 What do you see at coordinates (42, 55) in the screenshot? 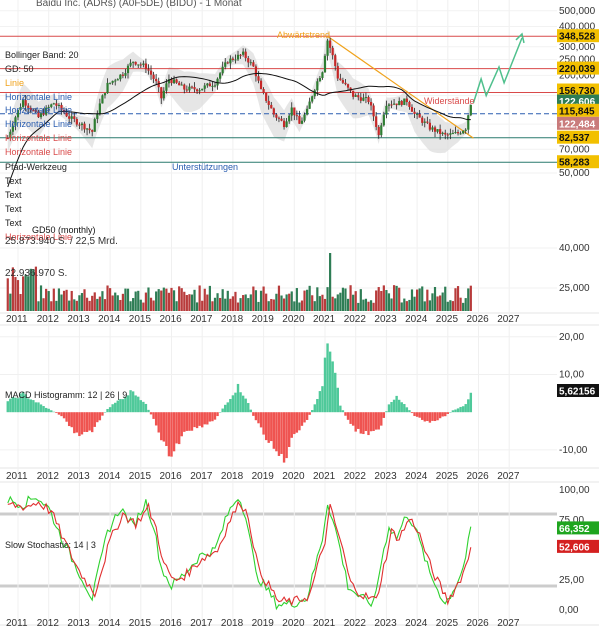
I see `legend-bollinger: Bollinger Band: 20` at bounding box center [42, 55].